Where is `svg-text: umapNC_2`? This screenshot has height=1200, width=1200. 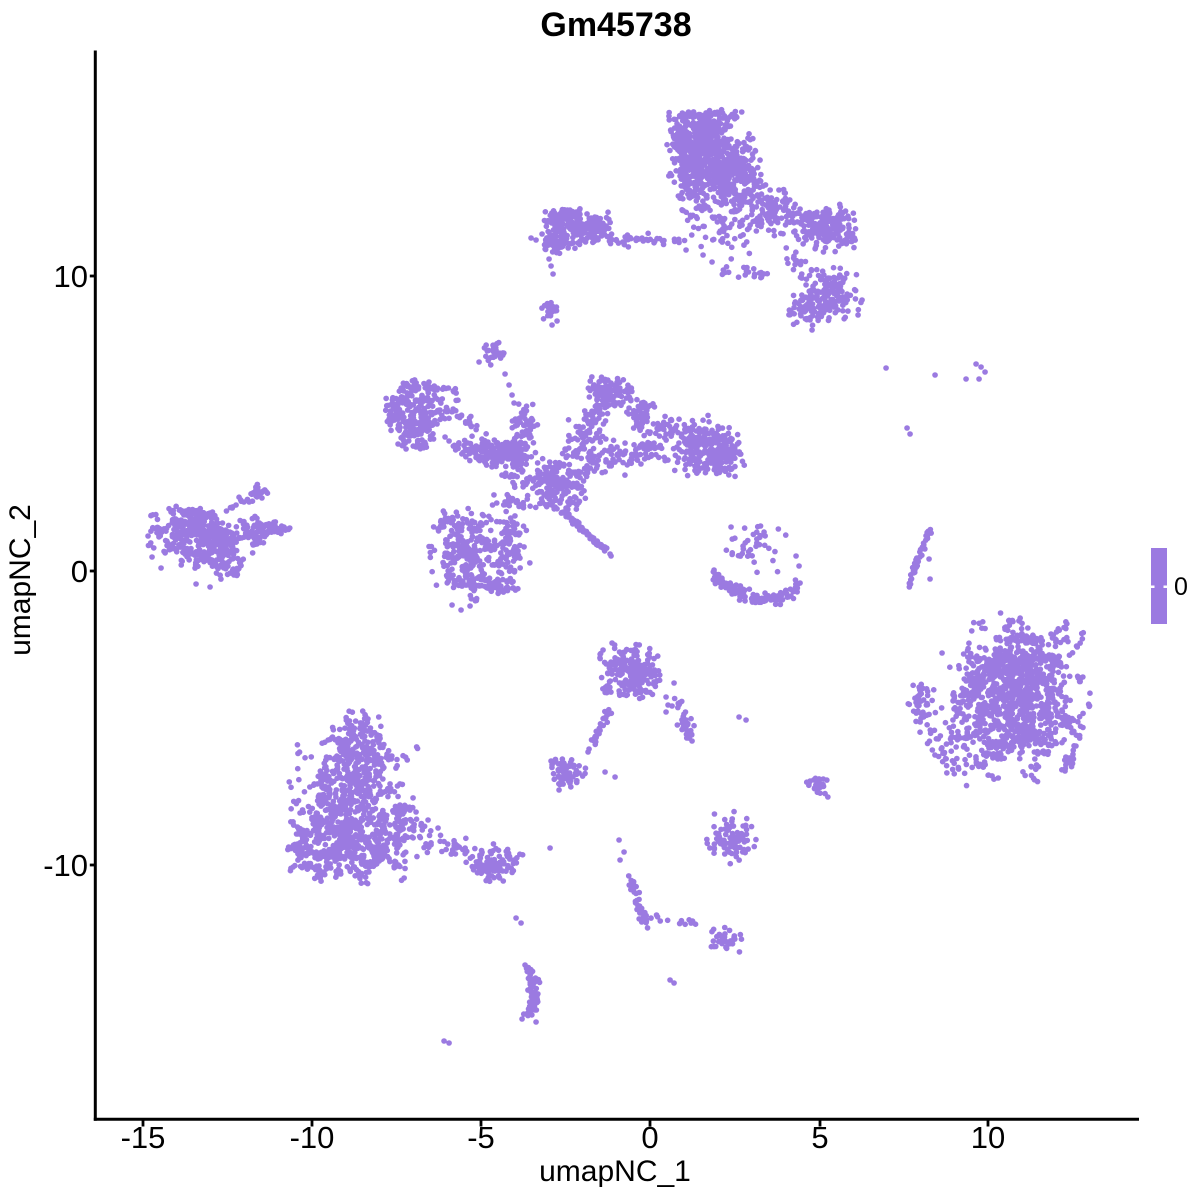
svg-text: umapNC_2 is located at coordinates (20, 580).